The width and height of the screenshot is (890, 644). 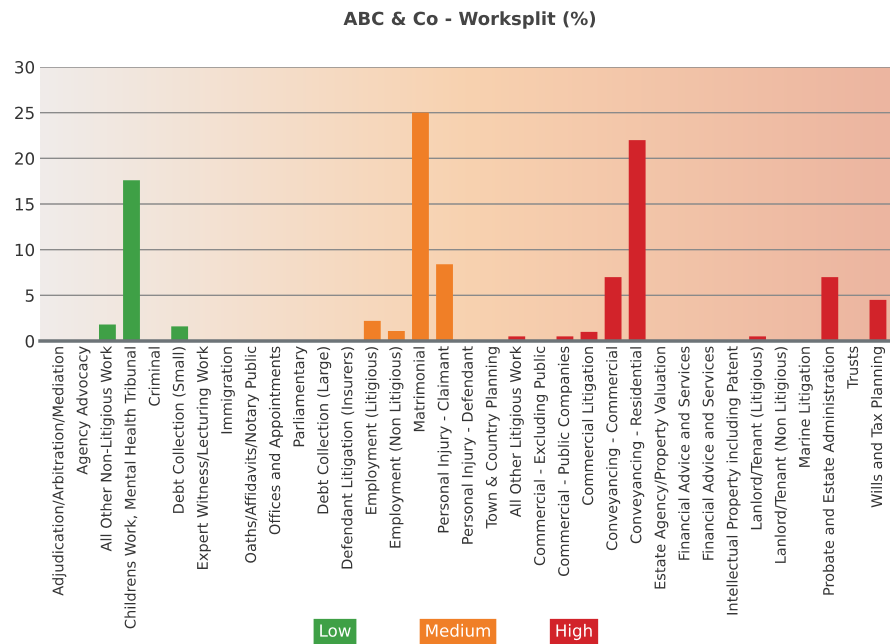 What do you see at coordinates (419, 389) in the screenshot?
I see `x-tick-label: Matrimonial` at bounding box center [419, 389].